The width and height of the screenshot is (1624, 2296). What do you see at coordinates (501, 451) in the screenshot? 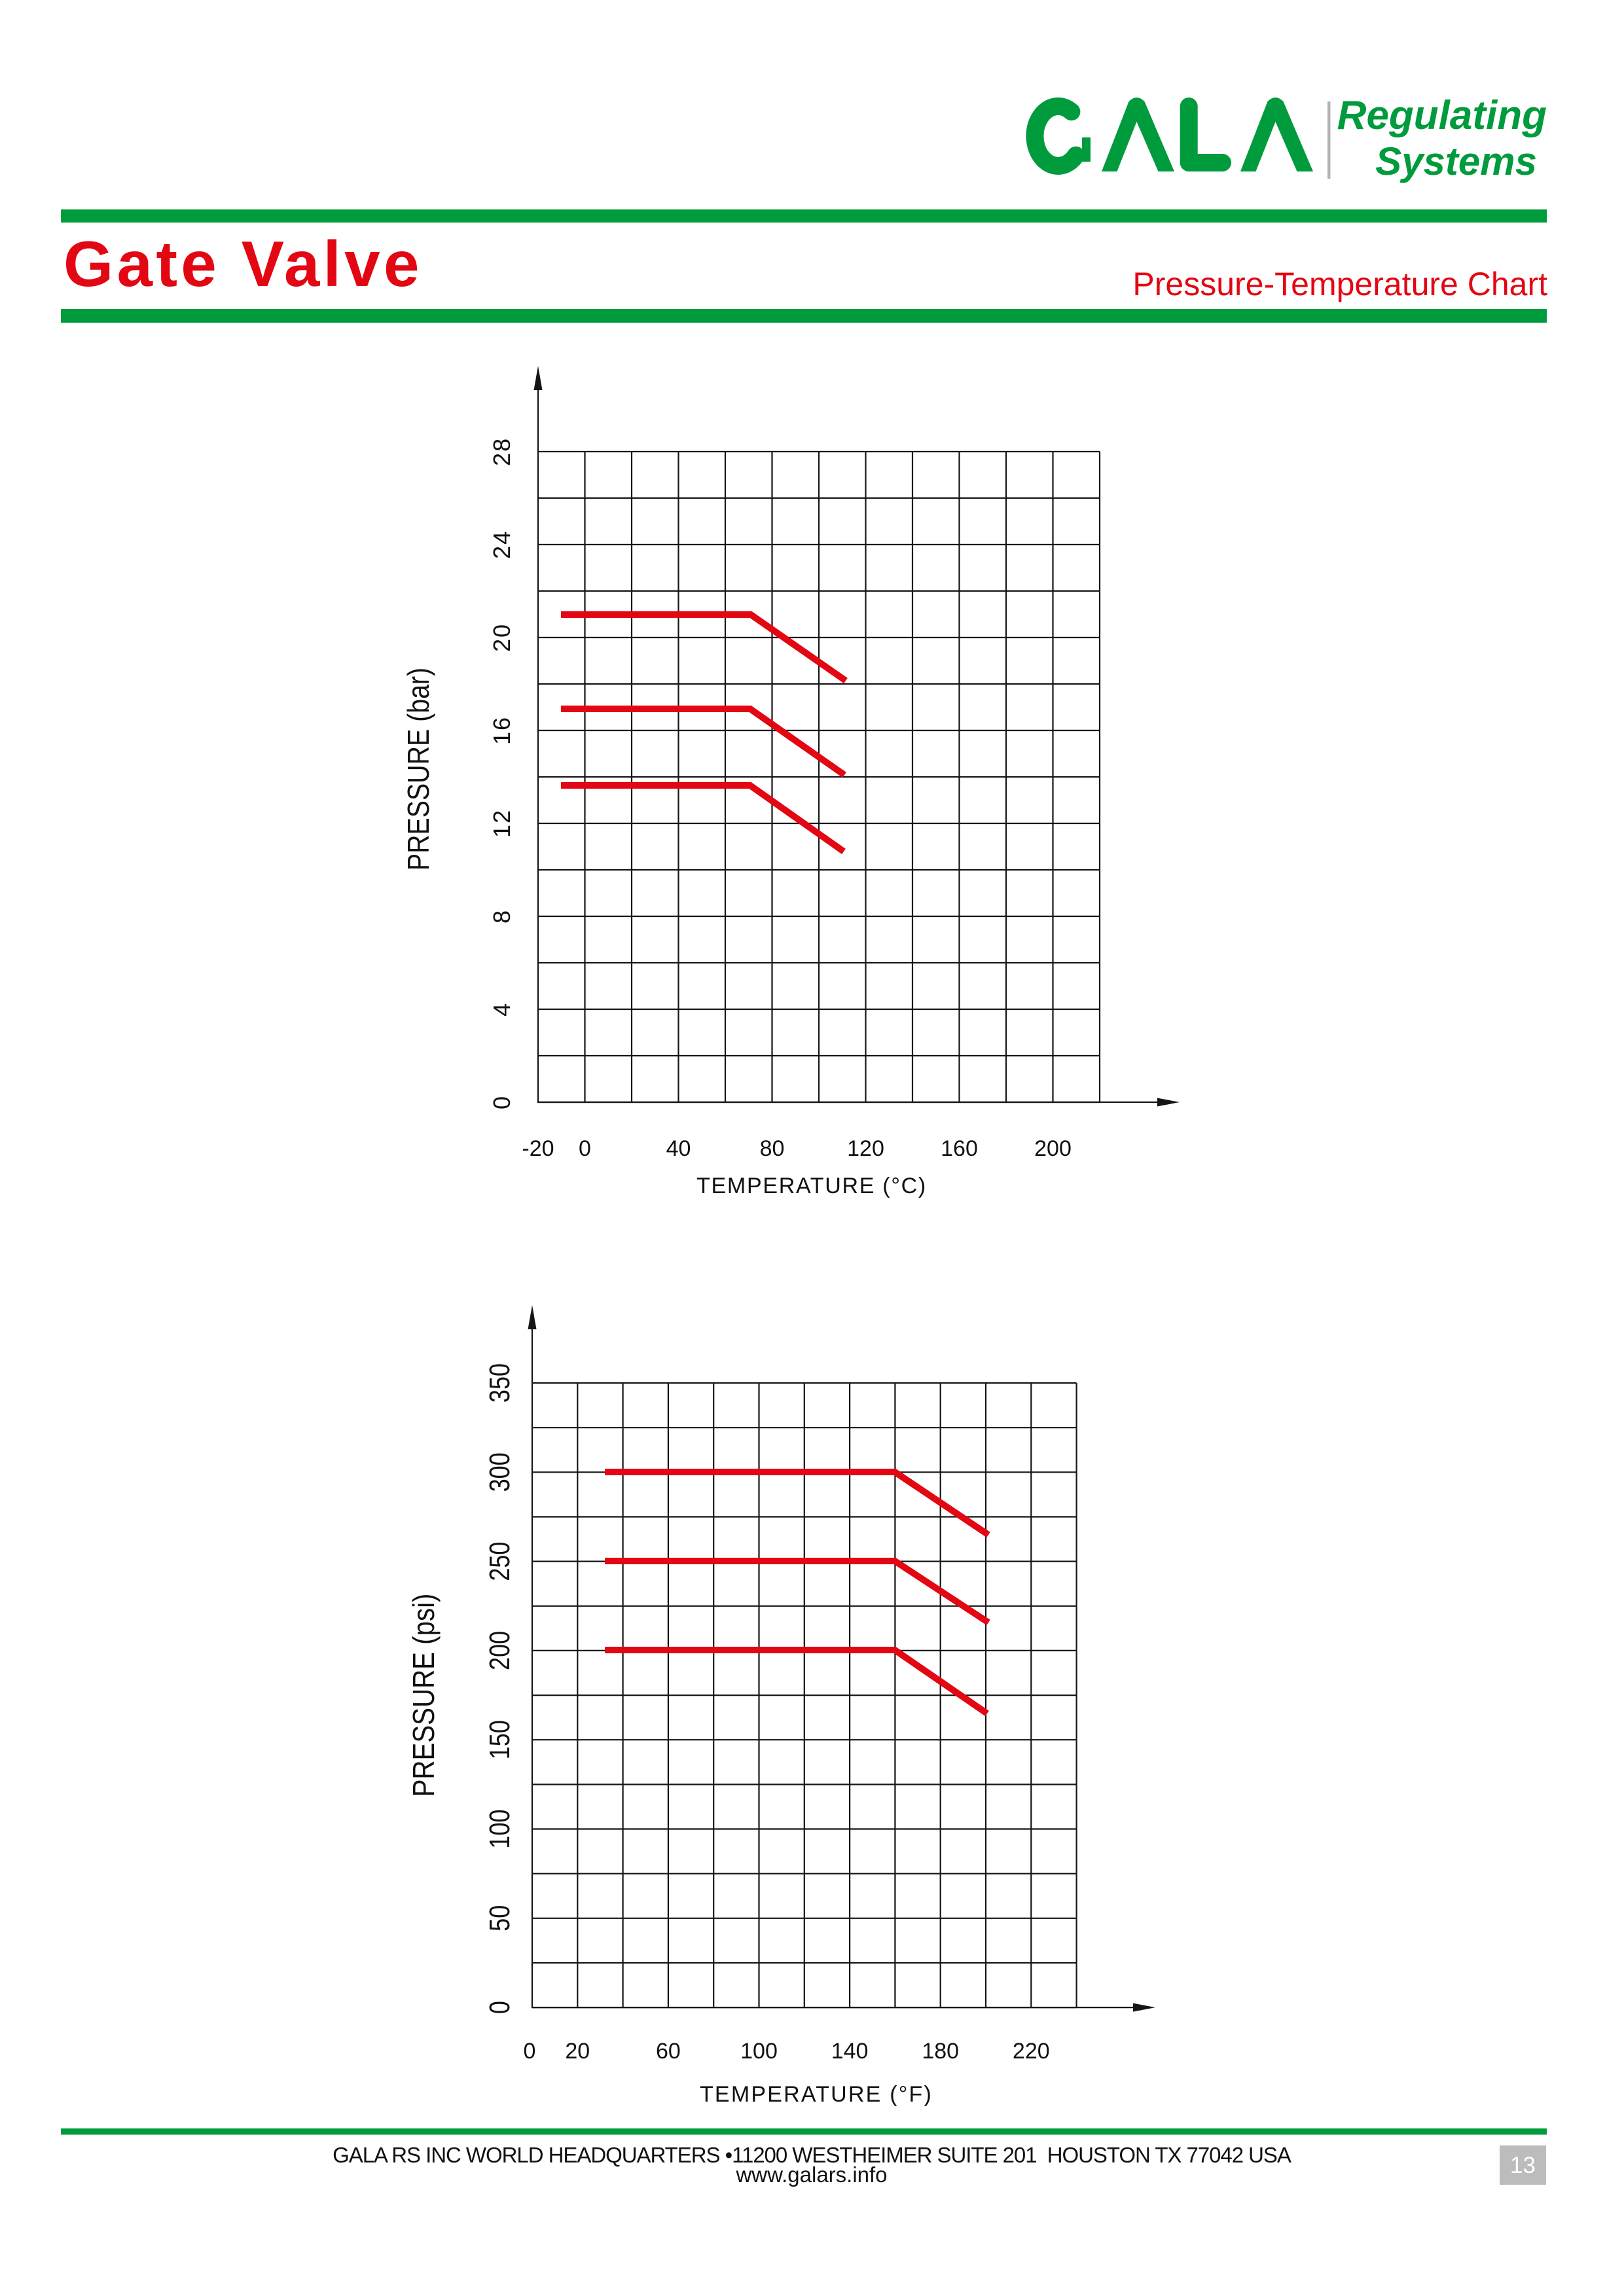
I see `svg-text: 28` at bounding box center [501, 451].